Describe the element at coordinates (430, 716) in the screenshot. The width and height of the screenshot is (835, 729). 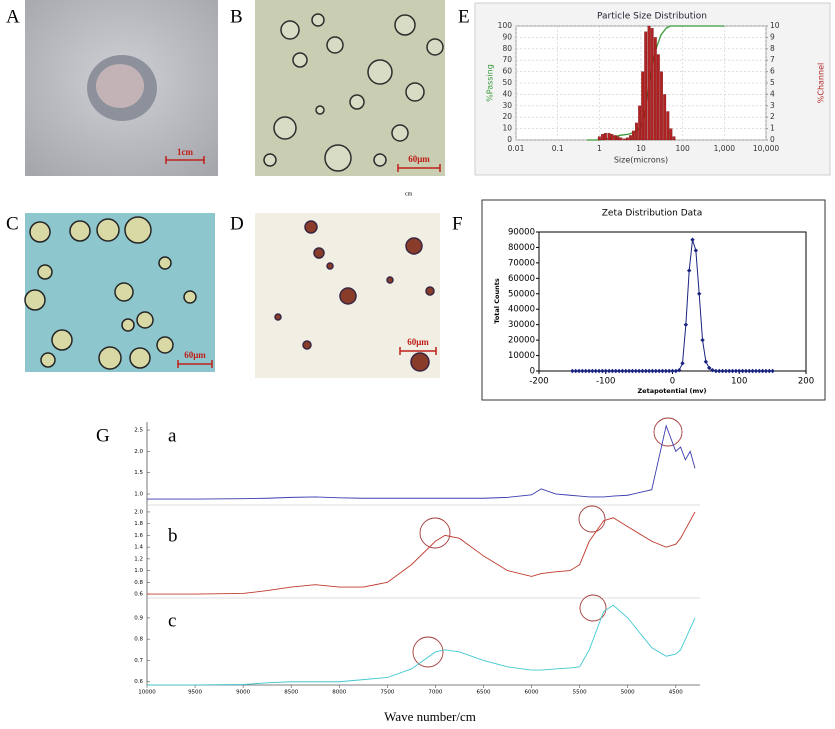
I see `x-axis-label: Wave number/cm` at that location.